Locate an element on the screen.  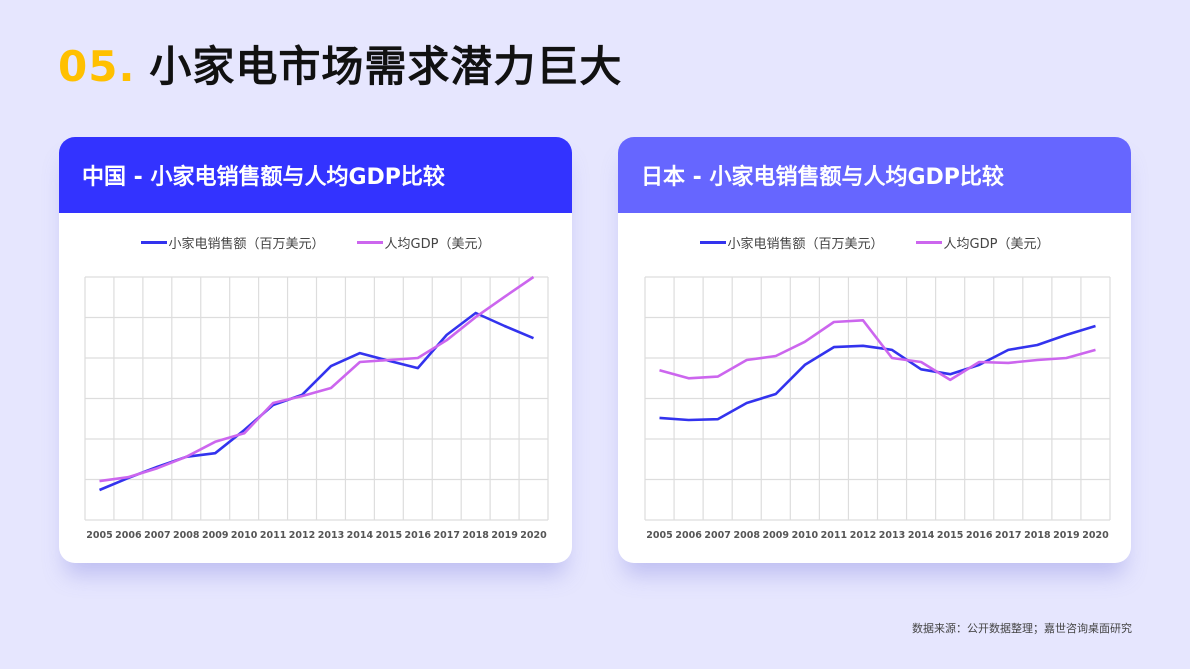
series-line-sales is located at coordinates (877, 373).